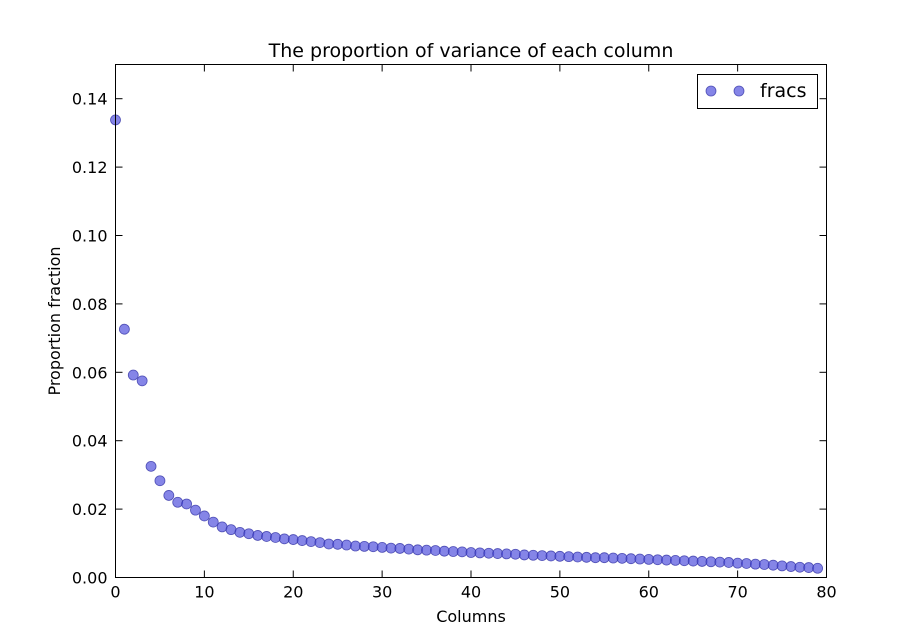 This screenshot has height=642, width=918. I want to click on x-tick-label: 10, so click(204, 592).